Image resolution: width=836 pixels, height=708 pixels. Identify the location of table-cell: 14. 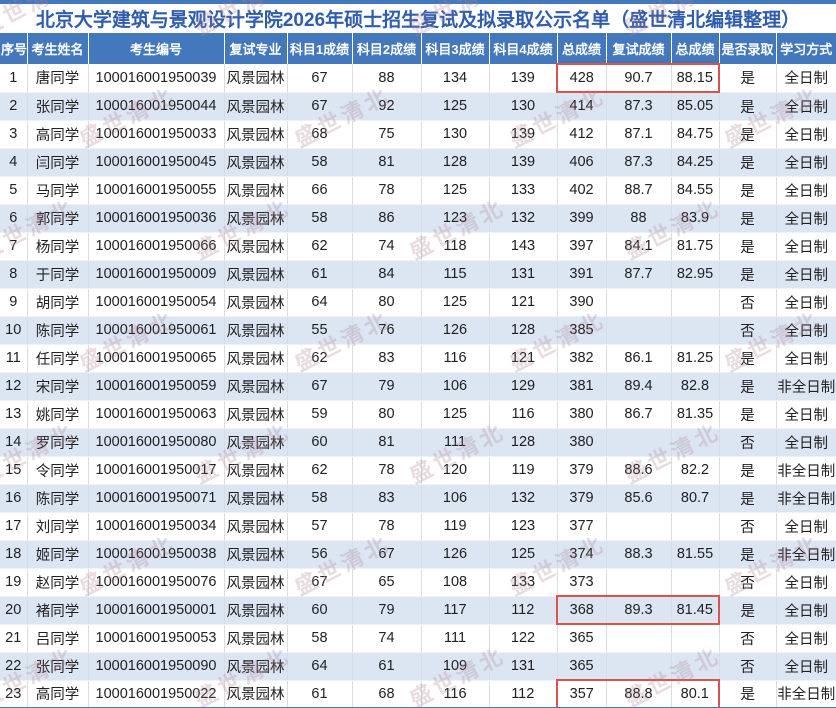
(14, 442).